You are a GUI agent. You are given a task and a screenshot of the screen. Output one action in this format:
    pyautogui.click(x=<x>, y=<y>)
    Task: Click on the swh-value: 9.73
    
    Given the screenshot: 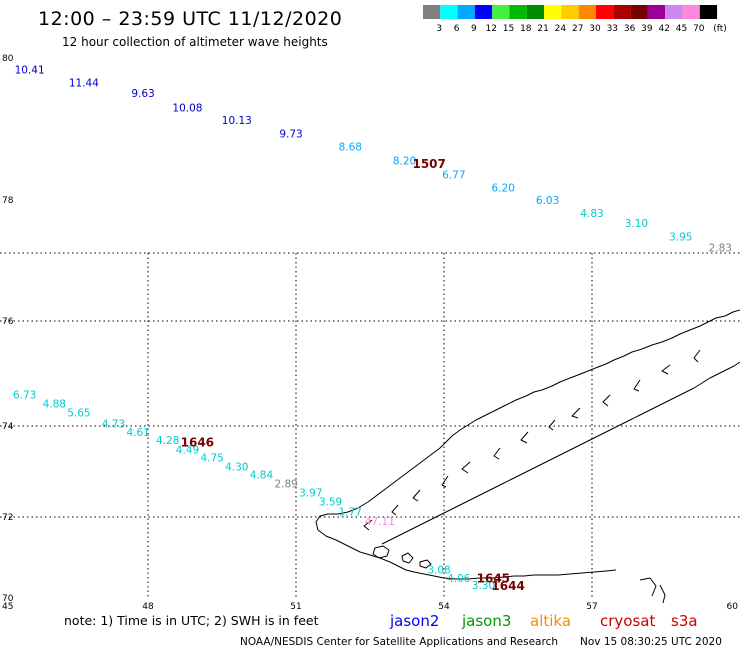 What is the action you would take?
    pyautogui.click(x=290, y=135)
    